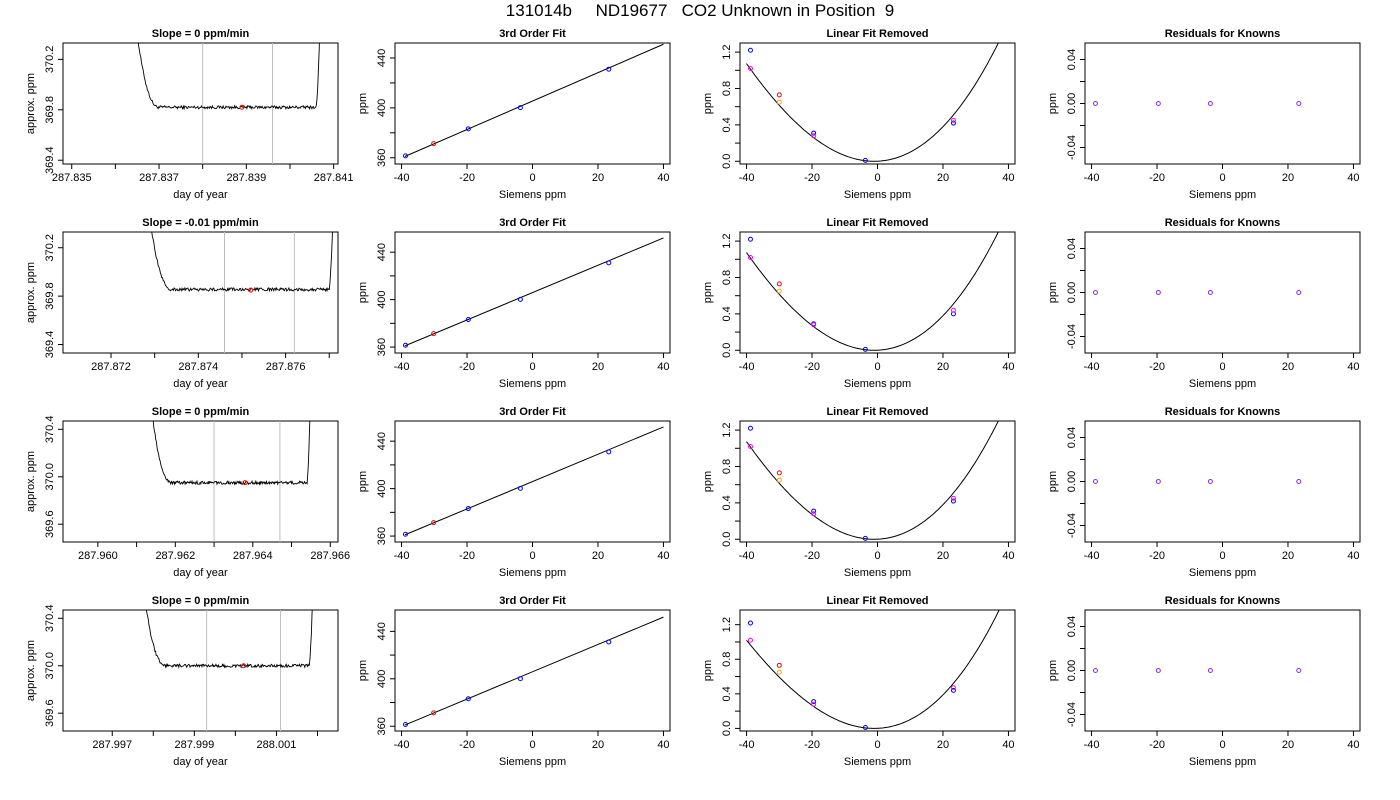 This screenshot has width=1400, height=800. I want to click on x-axis-label: day of year, so click(200, 573).